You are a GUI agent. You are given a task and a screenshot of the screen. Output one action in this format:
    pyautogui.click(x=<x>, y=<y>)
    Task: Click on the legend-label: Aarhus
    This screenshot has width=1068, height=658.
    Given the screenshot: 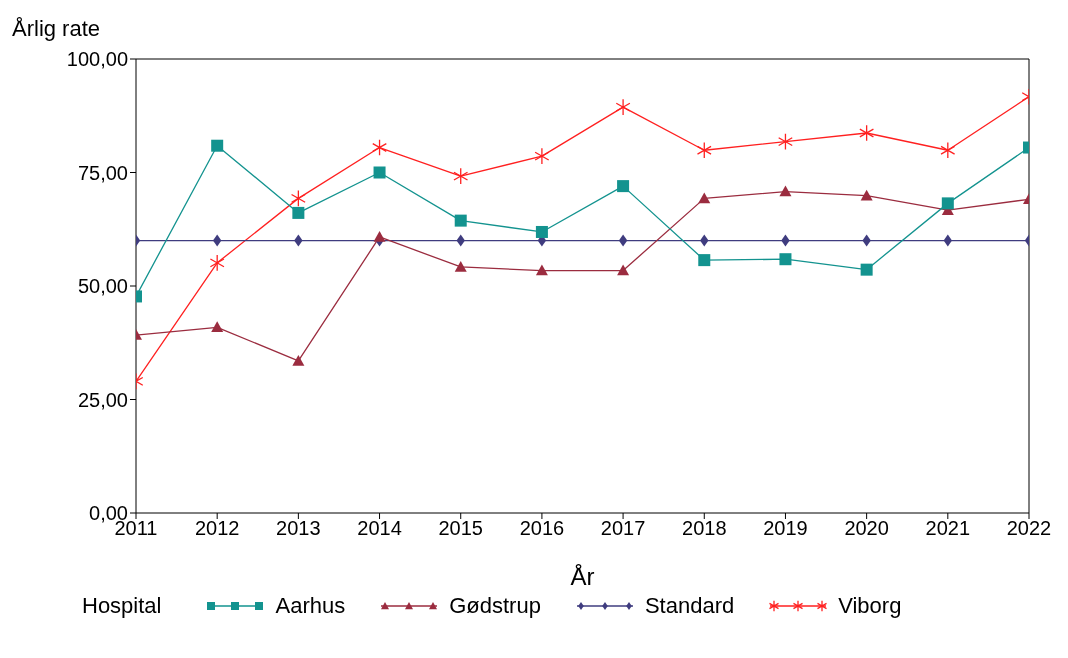 What is the action you would take?
    pyautogui.click(x=310, y=606)
    